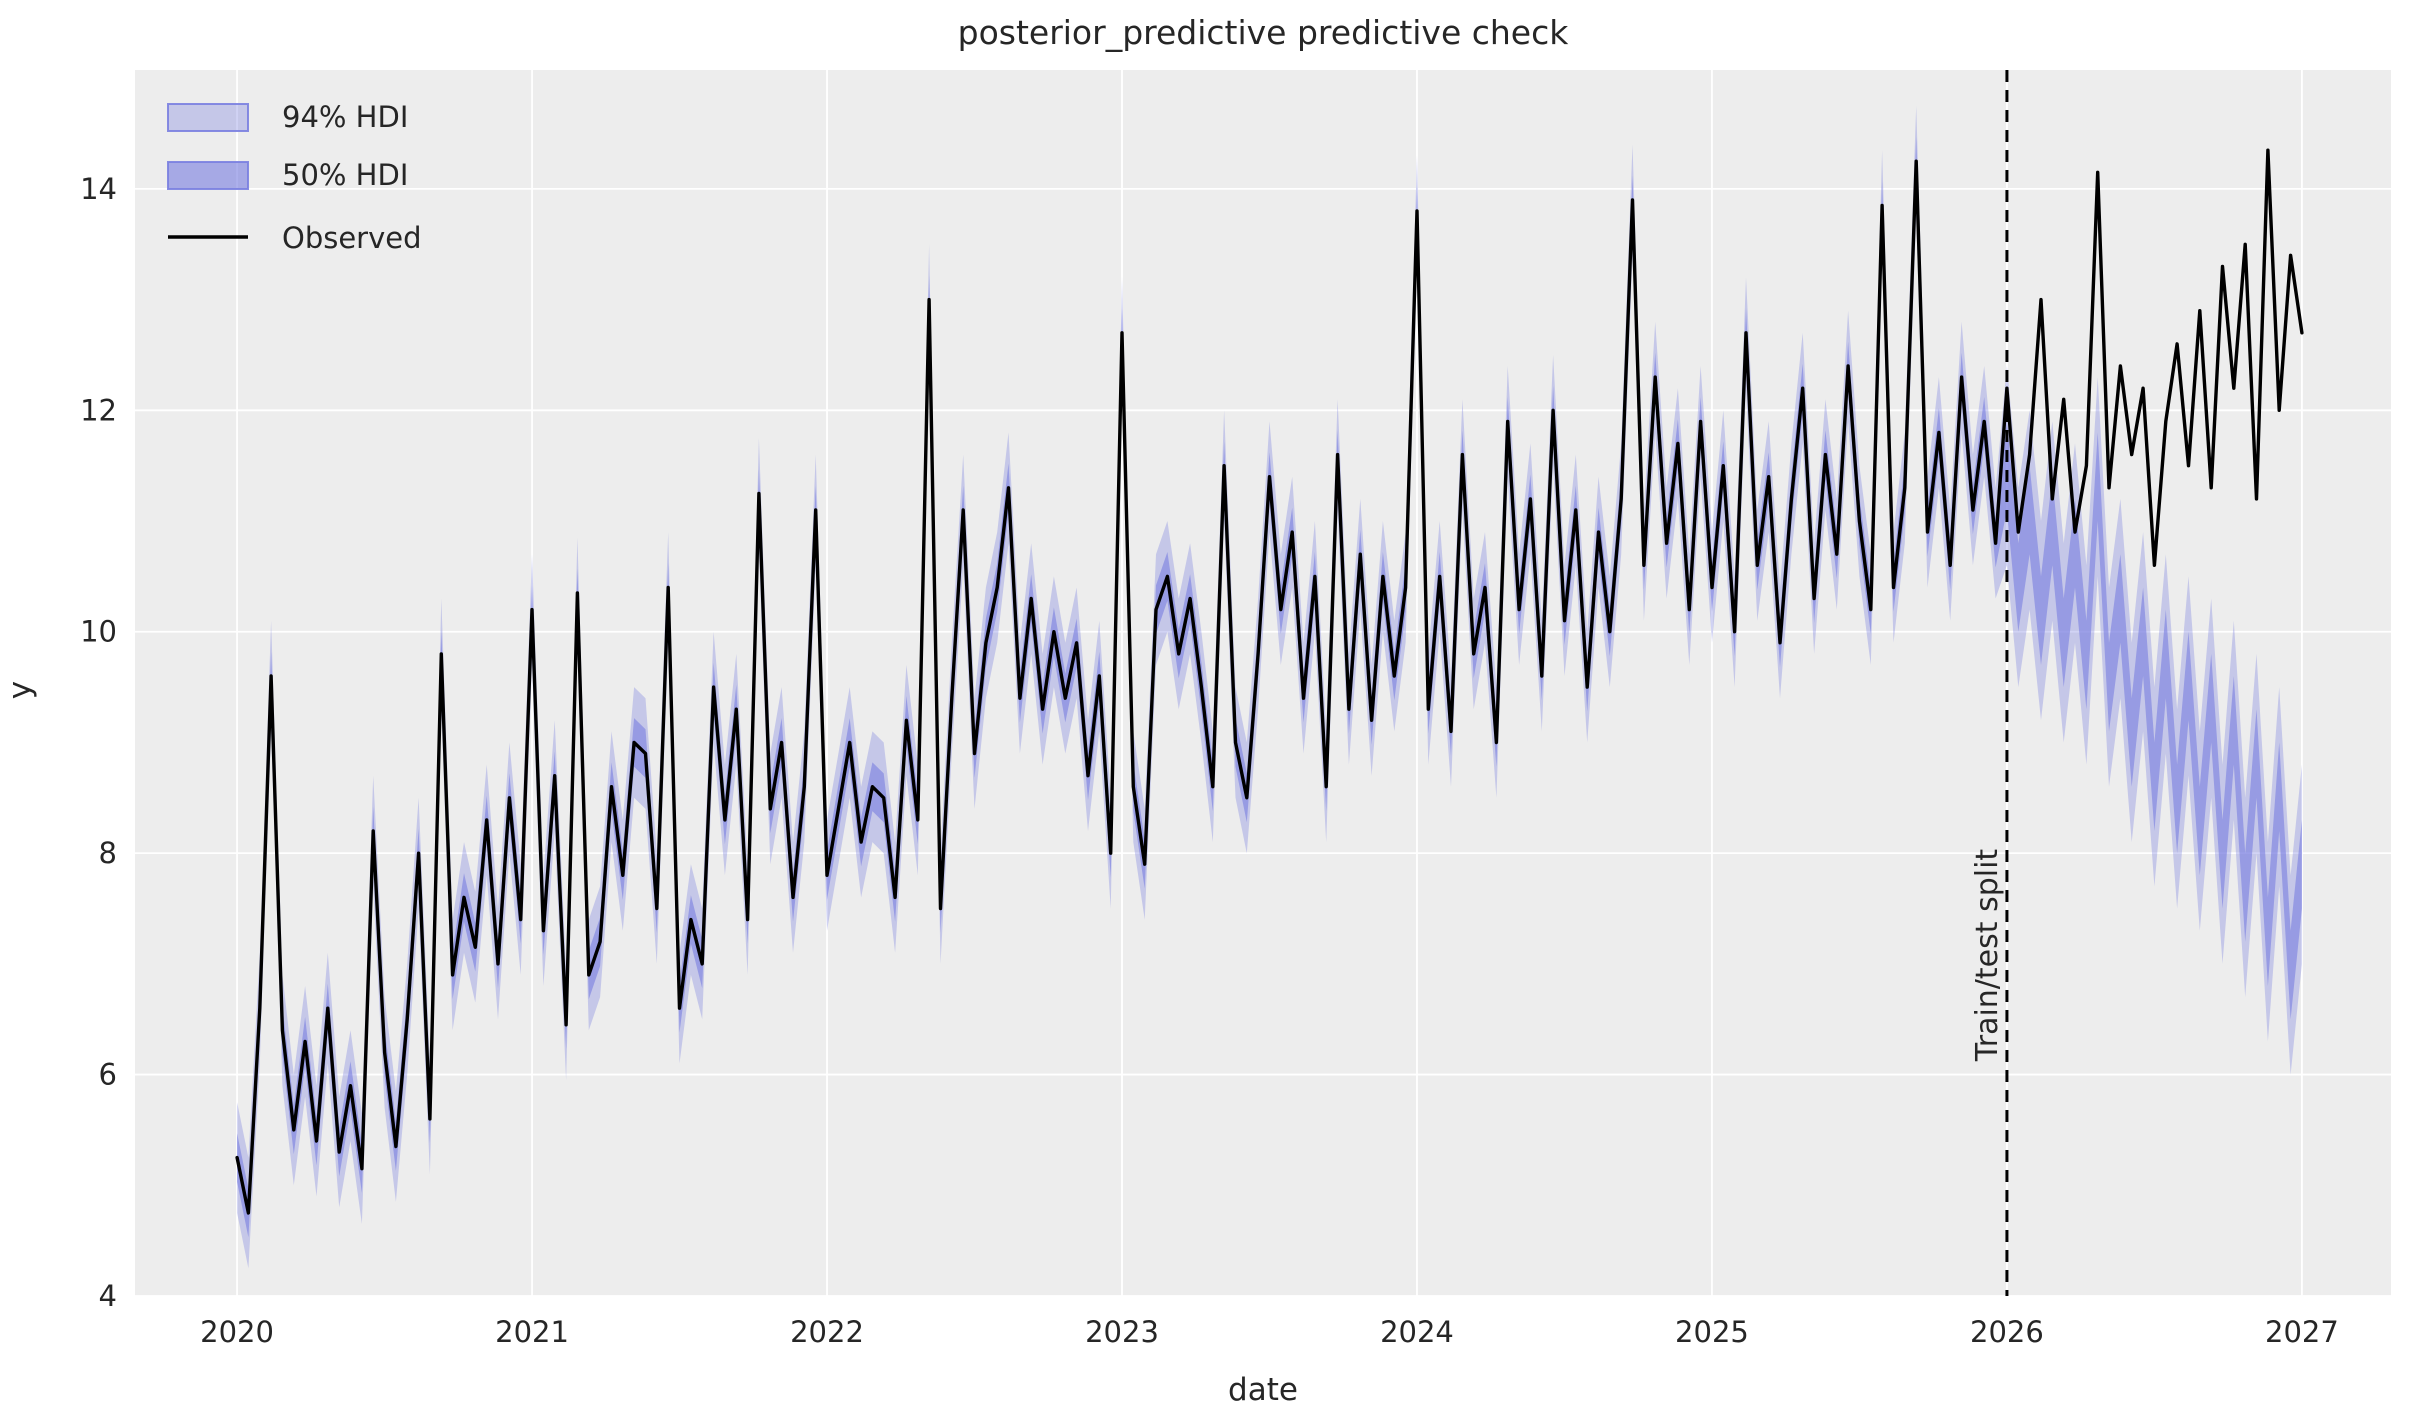  Describe the element at coordinates (98, 410) in the screenshot. I see `y-tick-label: 12` at that location.